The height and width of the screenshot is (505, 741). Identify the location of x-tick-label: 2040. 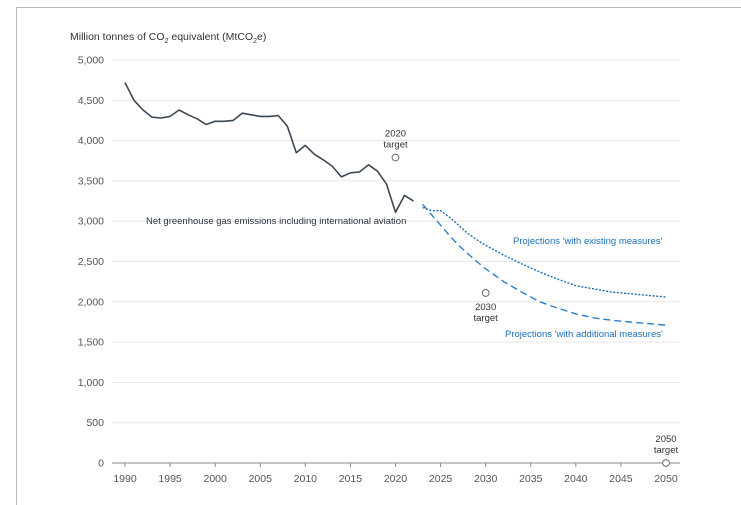
(576, 479).